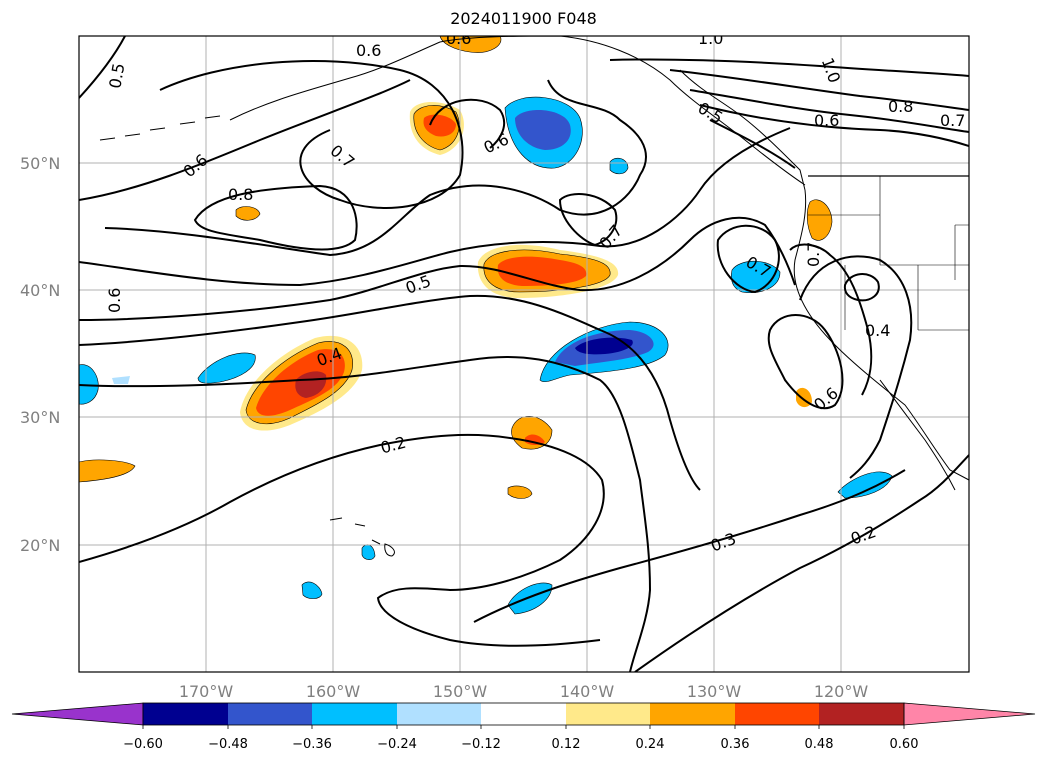 This screenshot has width=1047, height=765. Describe the element at coordinates (542, 271) in the screenshot. I see `pos-anomaly-central-red` at that location.